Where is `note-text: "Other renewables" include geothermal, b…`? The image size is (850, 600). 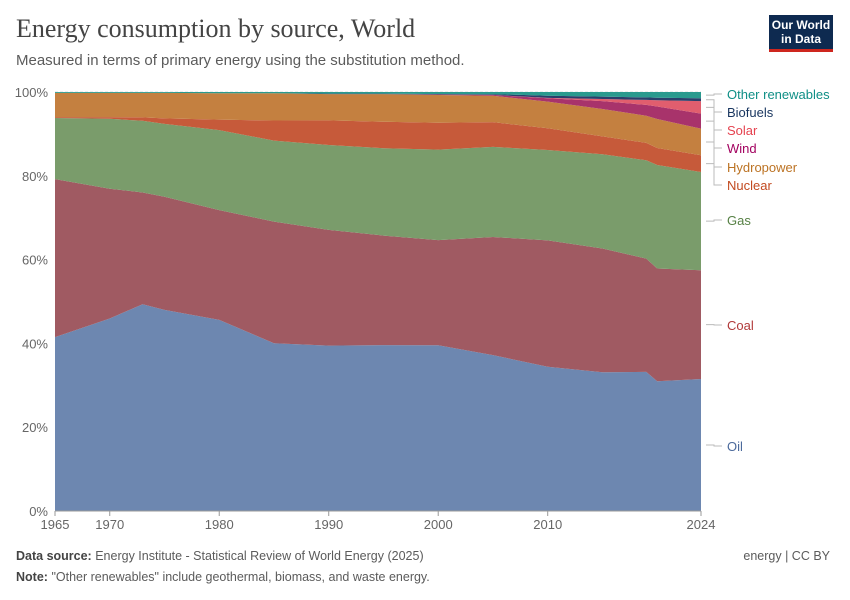
note-text: "Other renewables" include geothermal, b… is located at coordinates (240, 577).